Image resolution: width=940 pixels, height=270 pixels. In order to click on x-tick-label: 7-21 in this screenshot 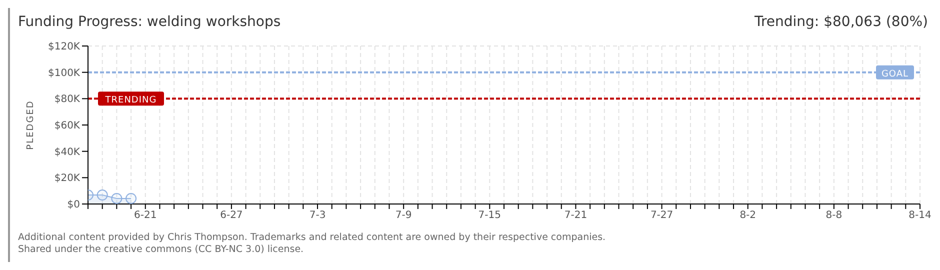, I will do `click(576, 216)`.